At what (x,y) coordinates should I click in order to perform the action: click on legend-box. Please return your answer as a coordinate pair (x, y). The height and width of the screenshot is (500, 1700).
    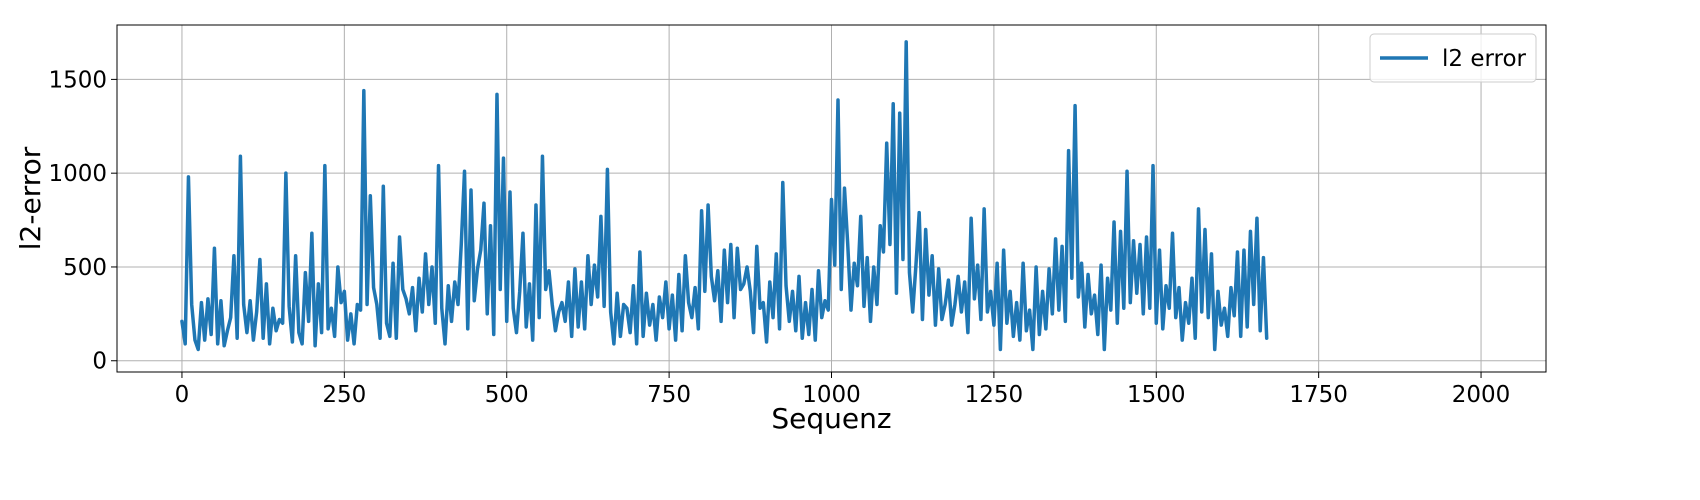
    Looking at the image, I should click on (1453, 58).